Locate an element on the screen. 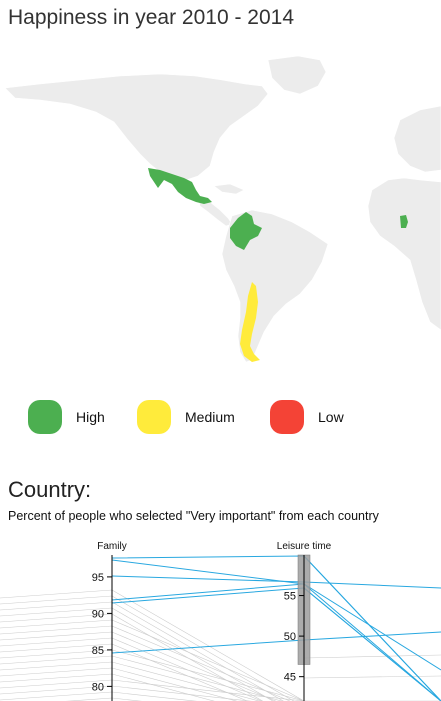 The width and height of the screenshot is (441, 701). legend-label-low: Low is located at coordinates (331, 417).